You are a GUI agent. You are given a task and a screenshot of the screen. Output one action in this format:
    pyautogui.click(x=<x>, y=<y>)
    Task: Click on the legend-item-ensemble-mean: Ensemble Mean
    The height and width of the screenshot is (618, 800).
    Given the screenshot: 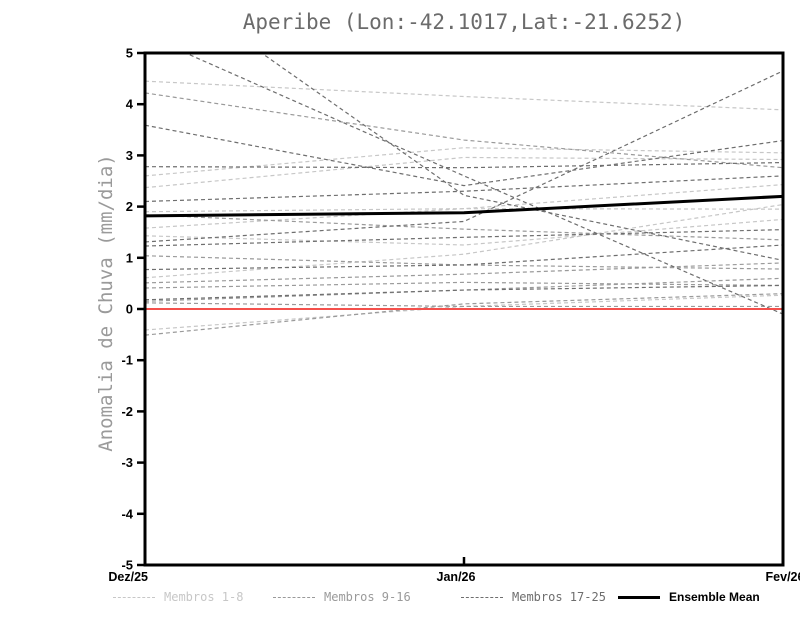 What is the action you would take?
    pyautogui.click(x=689, y=597)
    